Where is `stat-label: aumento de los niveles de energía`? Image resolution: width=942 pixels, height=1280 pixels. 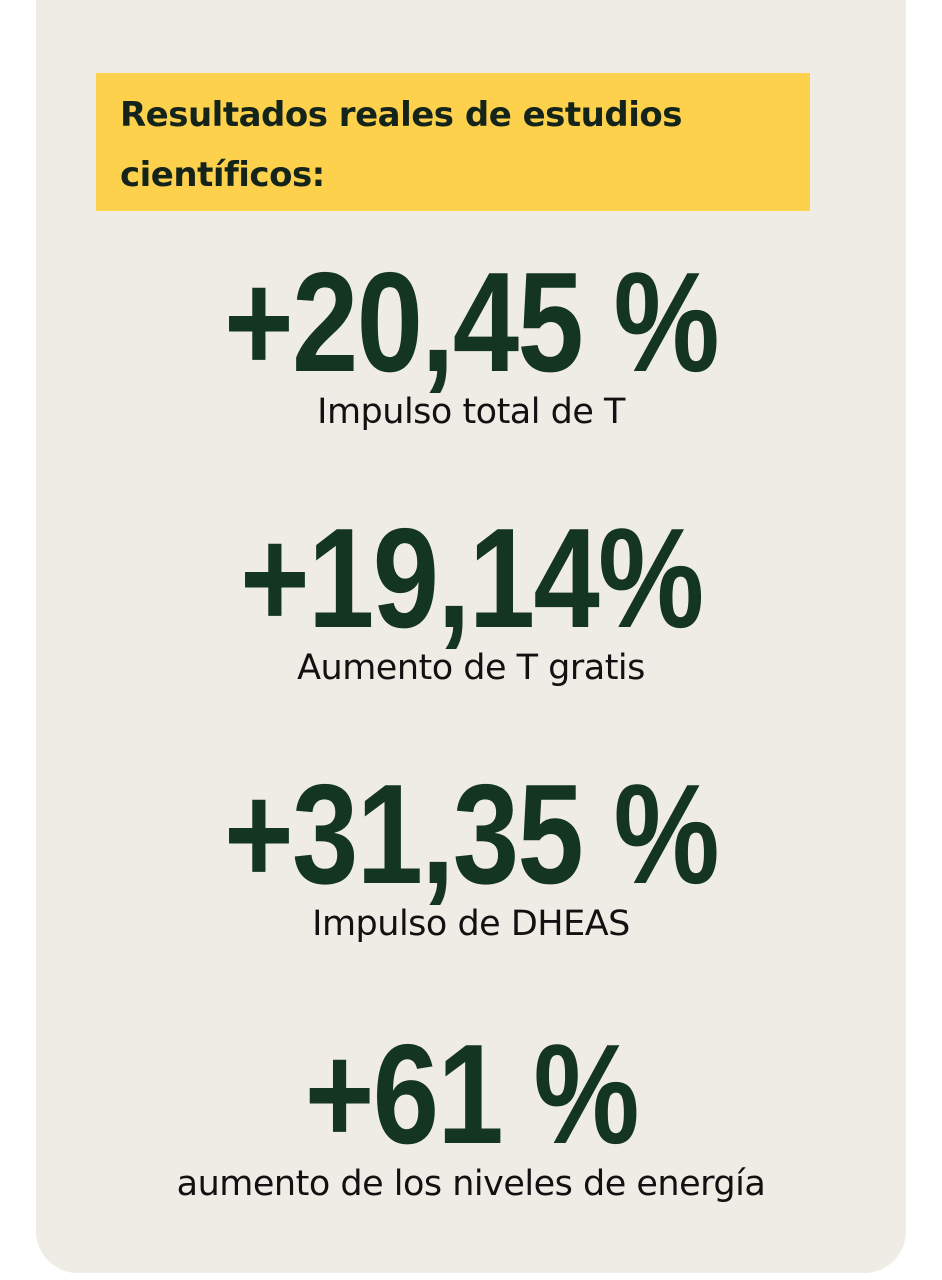
stat-label: aumento de los niveles de energía is located at coordinates (471, 1184).